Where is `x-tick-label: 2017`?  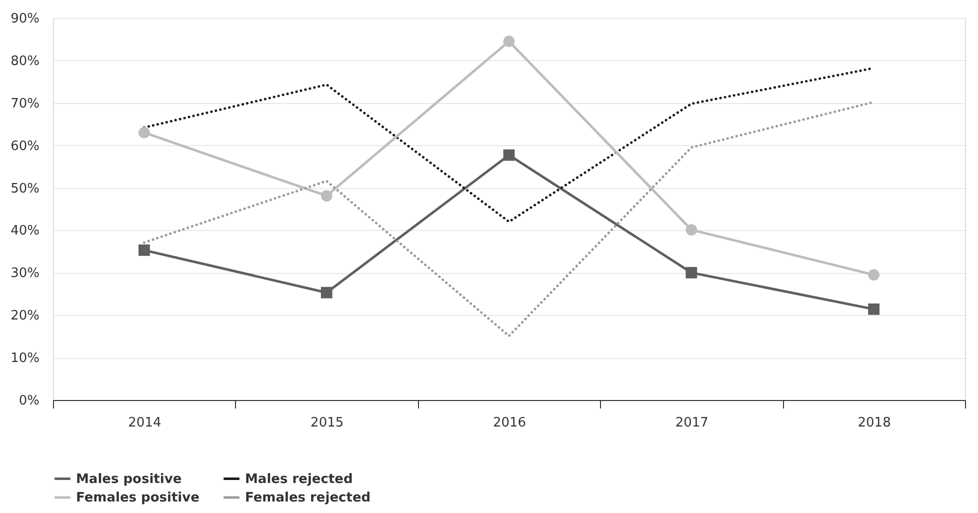
x-tick-label: 2017 is located at coordinates (691, 423).